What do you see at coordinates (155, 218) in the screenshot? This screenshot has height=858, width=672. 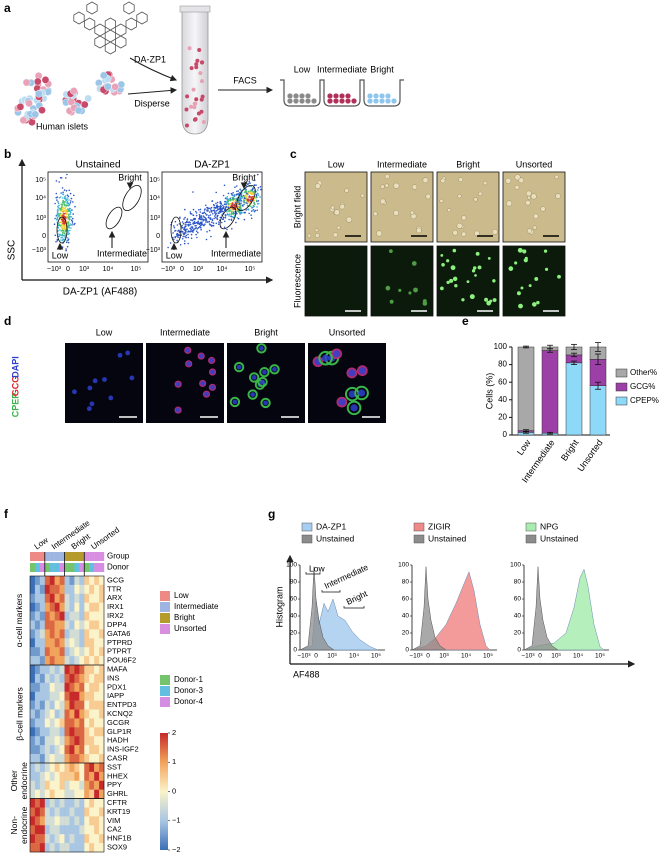 I see `y-tick-label: 10³` at bounding box center [155, 218].